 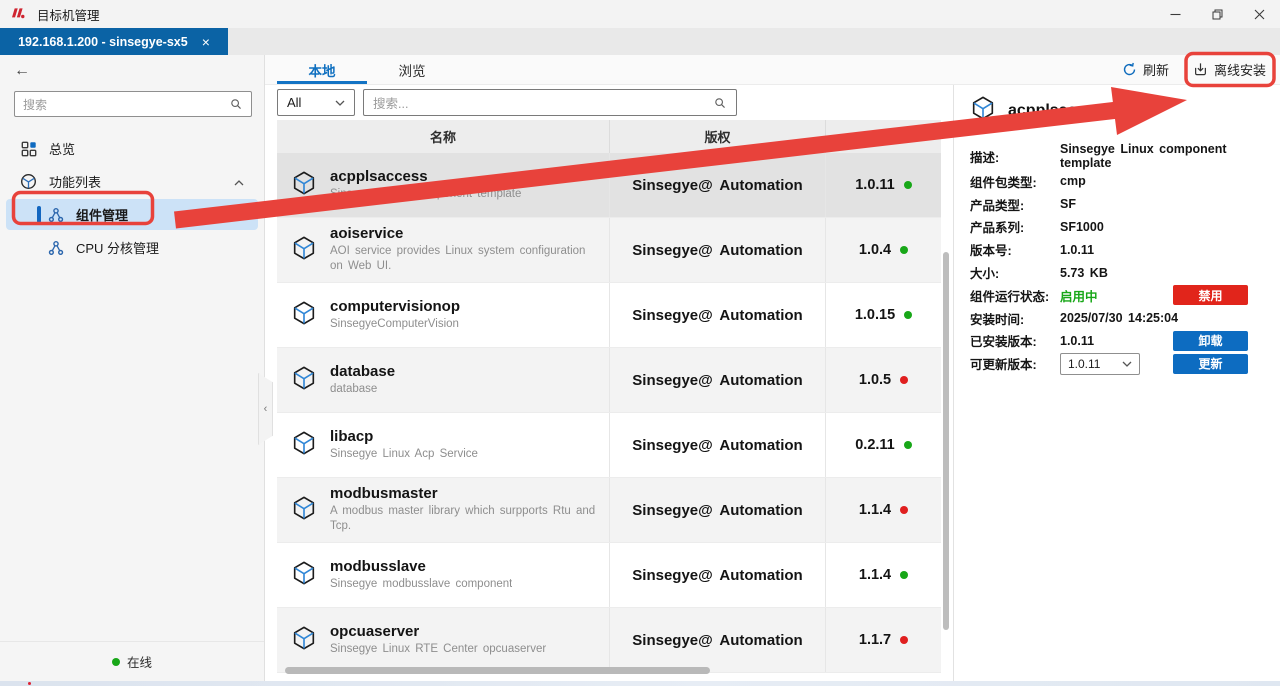 What do you see at coordinates (883, 250) in the screenshot?
I see `component-version: 1.0.4` at bounding box center [883, 250].